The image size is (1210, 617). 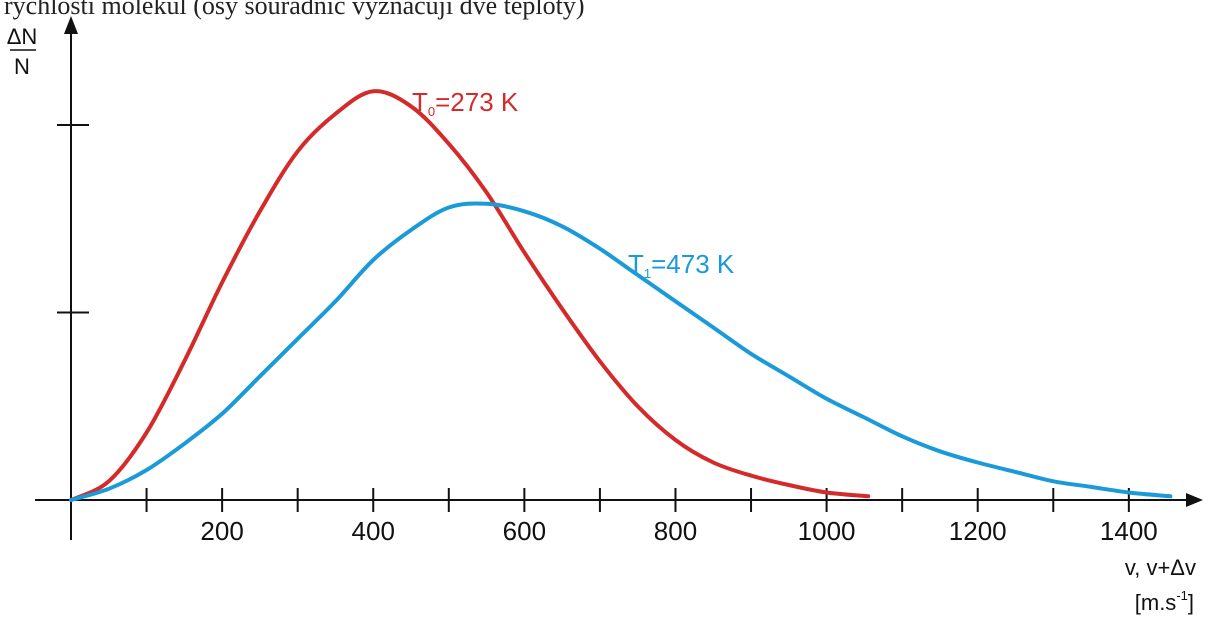 What do you see at coordinates (465, 103) in the screenshot?
I see `series-label-0: T0=273 K` at bounding box center [465, 103].